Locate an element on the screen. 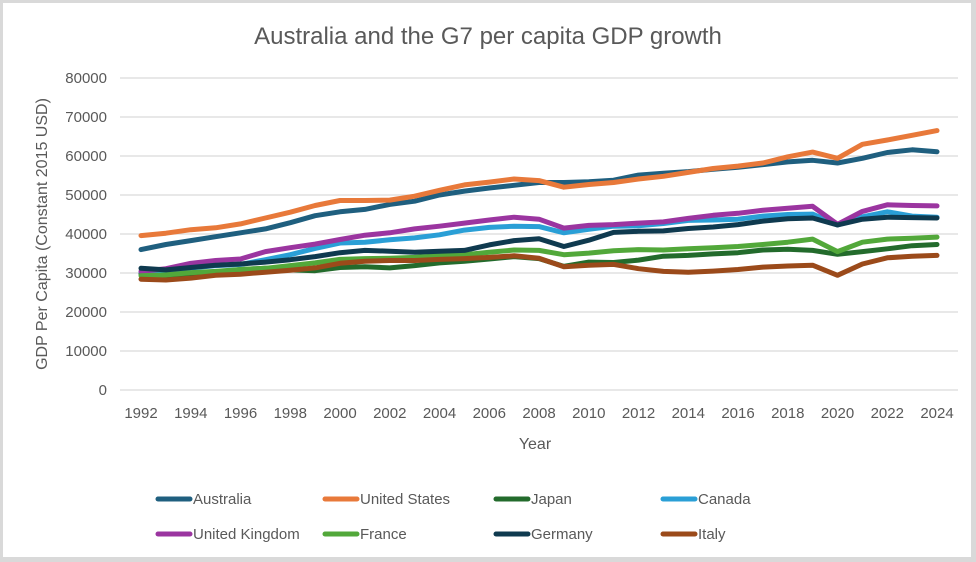  legend-label: United States is located at coordinates (405, 499).